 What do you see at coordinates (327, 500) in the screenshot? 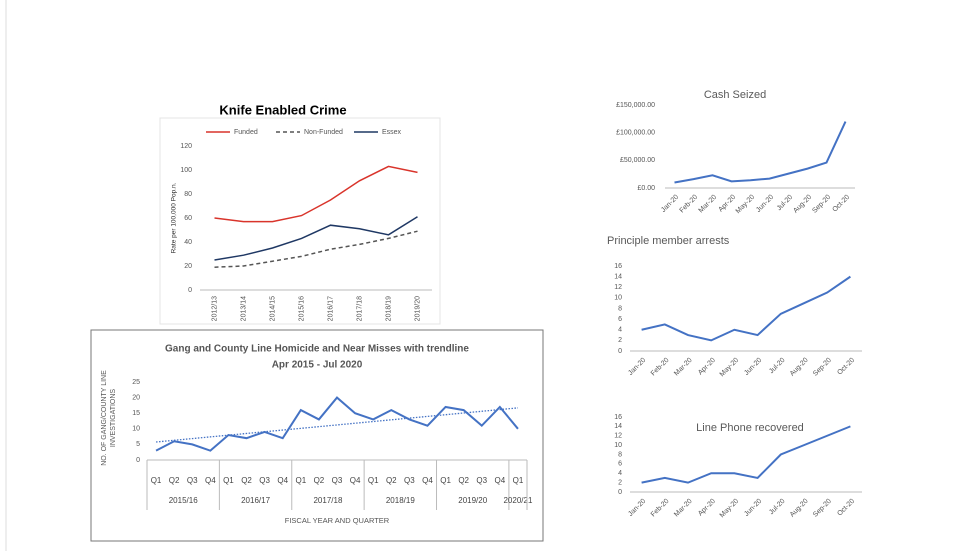
I see `x-group-label: 2017/18` at bounding box center [327, 500].